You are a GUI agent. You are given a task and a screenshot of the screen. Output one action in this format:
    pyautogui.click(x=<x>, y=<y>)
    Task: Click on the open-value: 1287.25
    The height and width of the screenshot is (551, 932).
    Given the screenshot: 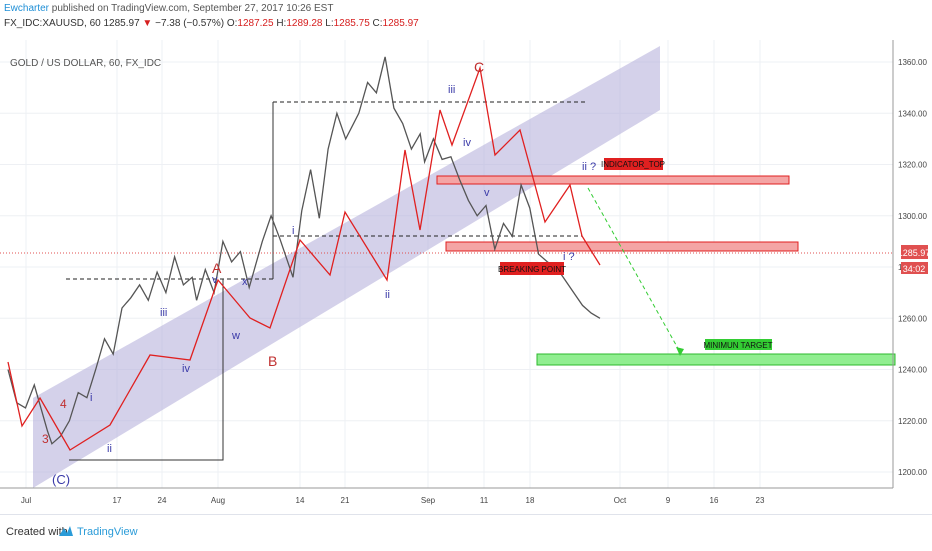 What is the action you would take?
    pyautogui.click(x=255, y=23)
    